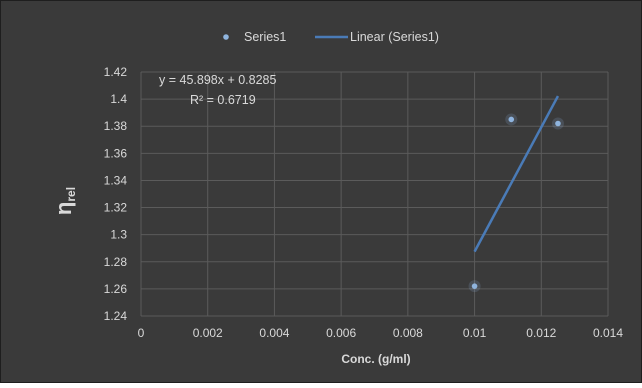 The height and width of the screenshot is (388, 642). I want to click on y-axis-ticks: 1.24 1.26 1.28 1.3 1.32 1.34 1.36 1.38 1.4 1.42, so click(116, 194).